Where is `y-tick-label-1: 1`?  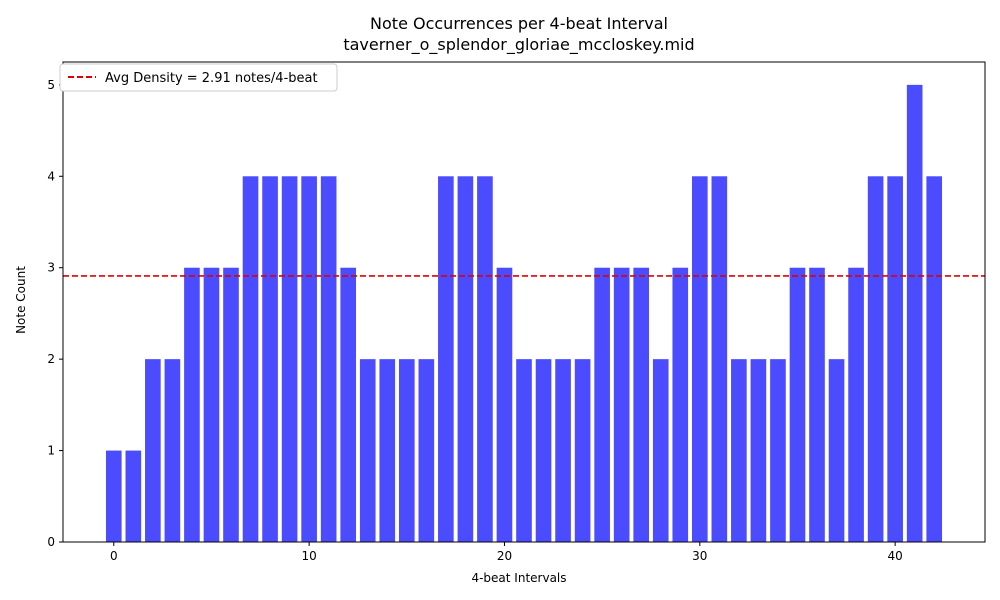
y-tick-label-1: 1 is located at coordinates (51, 451).